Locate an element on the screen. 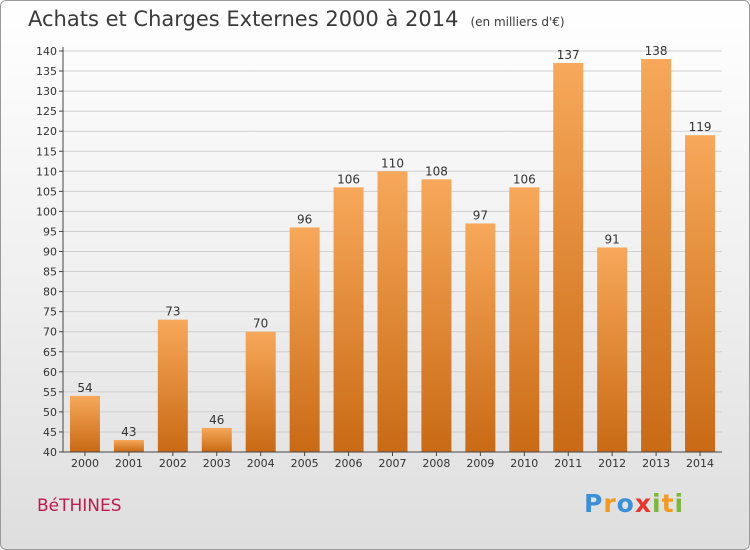 Image resolution: width=750 pixels, height=550 pixels. y-tick-label: 50 is located at coordinates (50, 412).